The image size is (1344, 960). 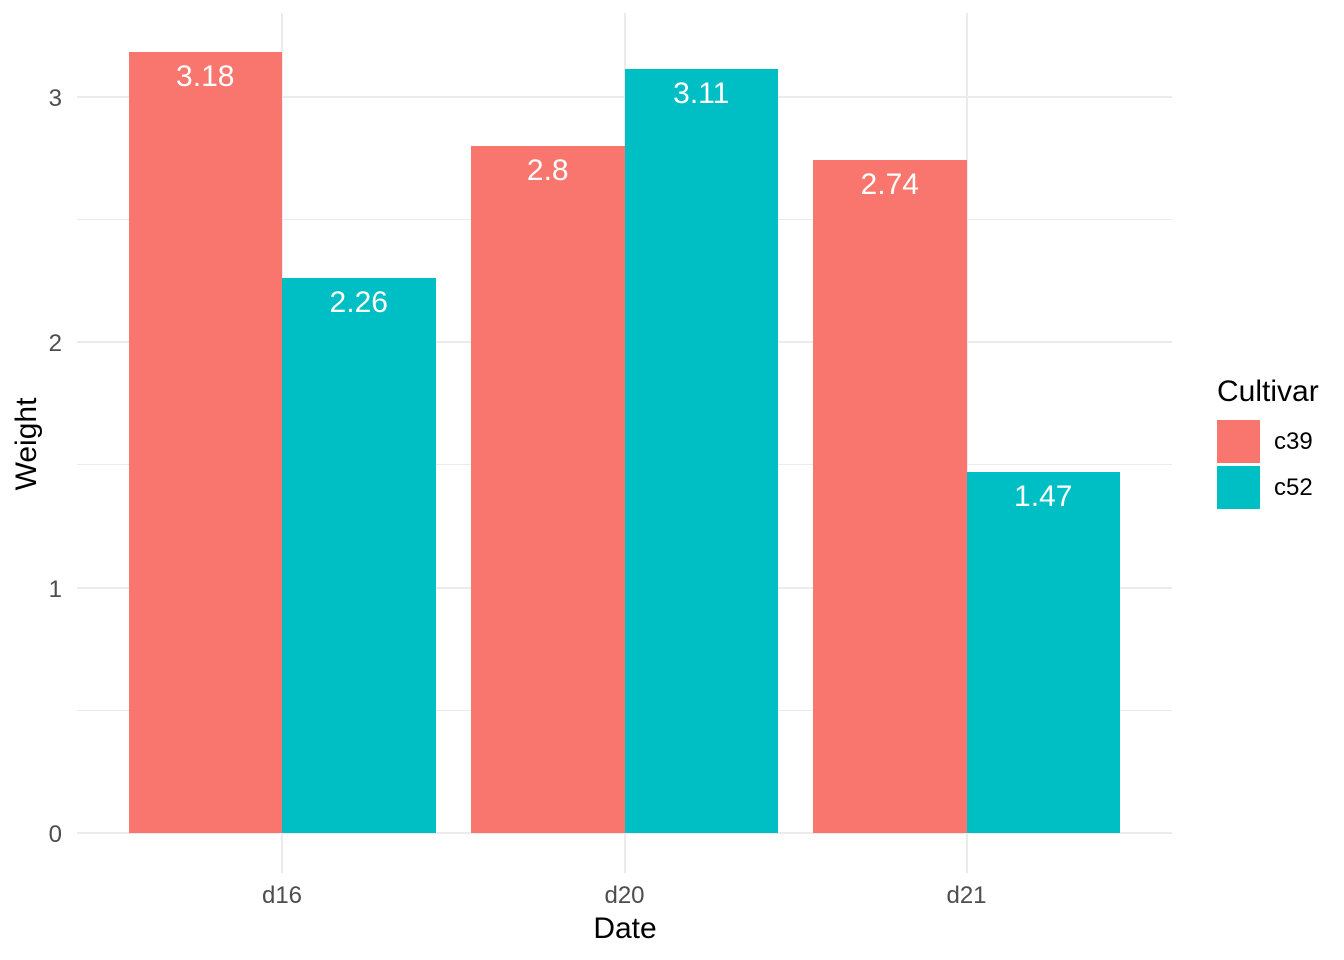 I want to click on y-axis-title: Weight, so click(x=26, y=444).